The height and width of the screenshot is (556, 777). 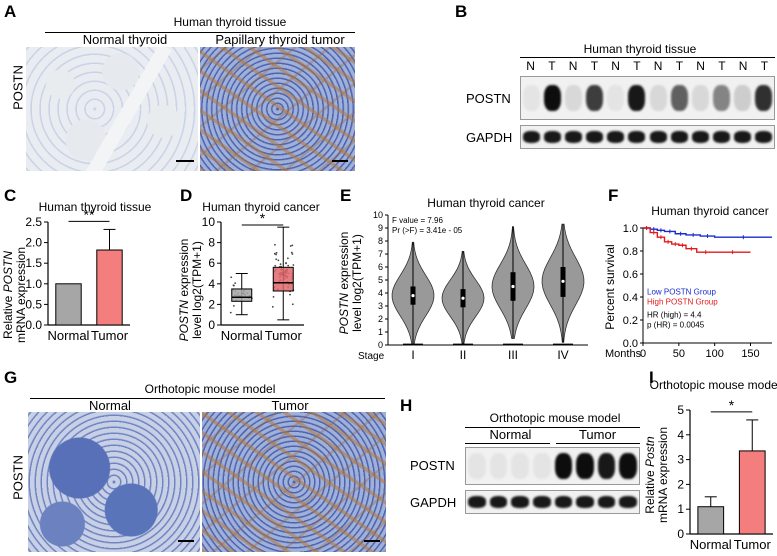 What do you see at coordinates (680, 410) in the screenshot?
I see `y-tick-label: 5` at bounding box center [680, 410].